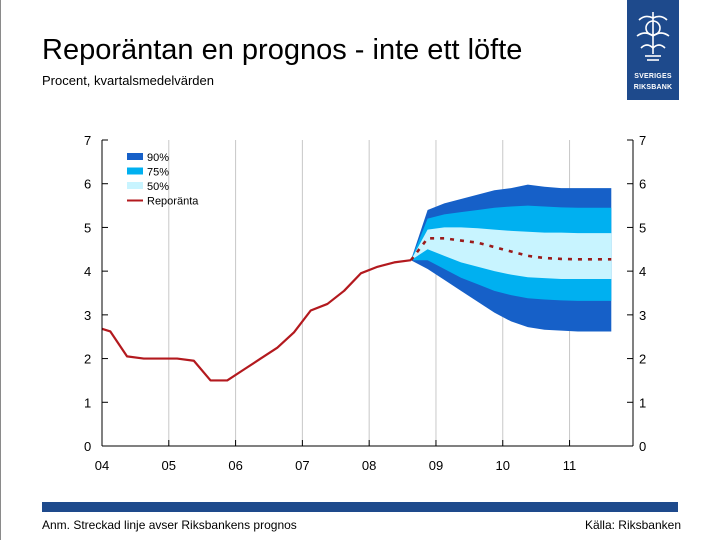 Image resolution: width=720 pixels, height=540 pixels. What do you see at coordinates (163, 180) in the screenshot?
I see `chart-legend: 90% 75% 50% Reporänta` at bounding box center [163, 180].